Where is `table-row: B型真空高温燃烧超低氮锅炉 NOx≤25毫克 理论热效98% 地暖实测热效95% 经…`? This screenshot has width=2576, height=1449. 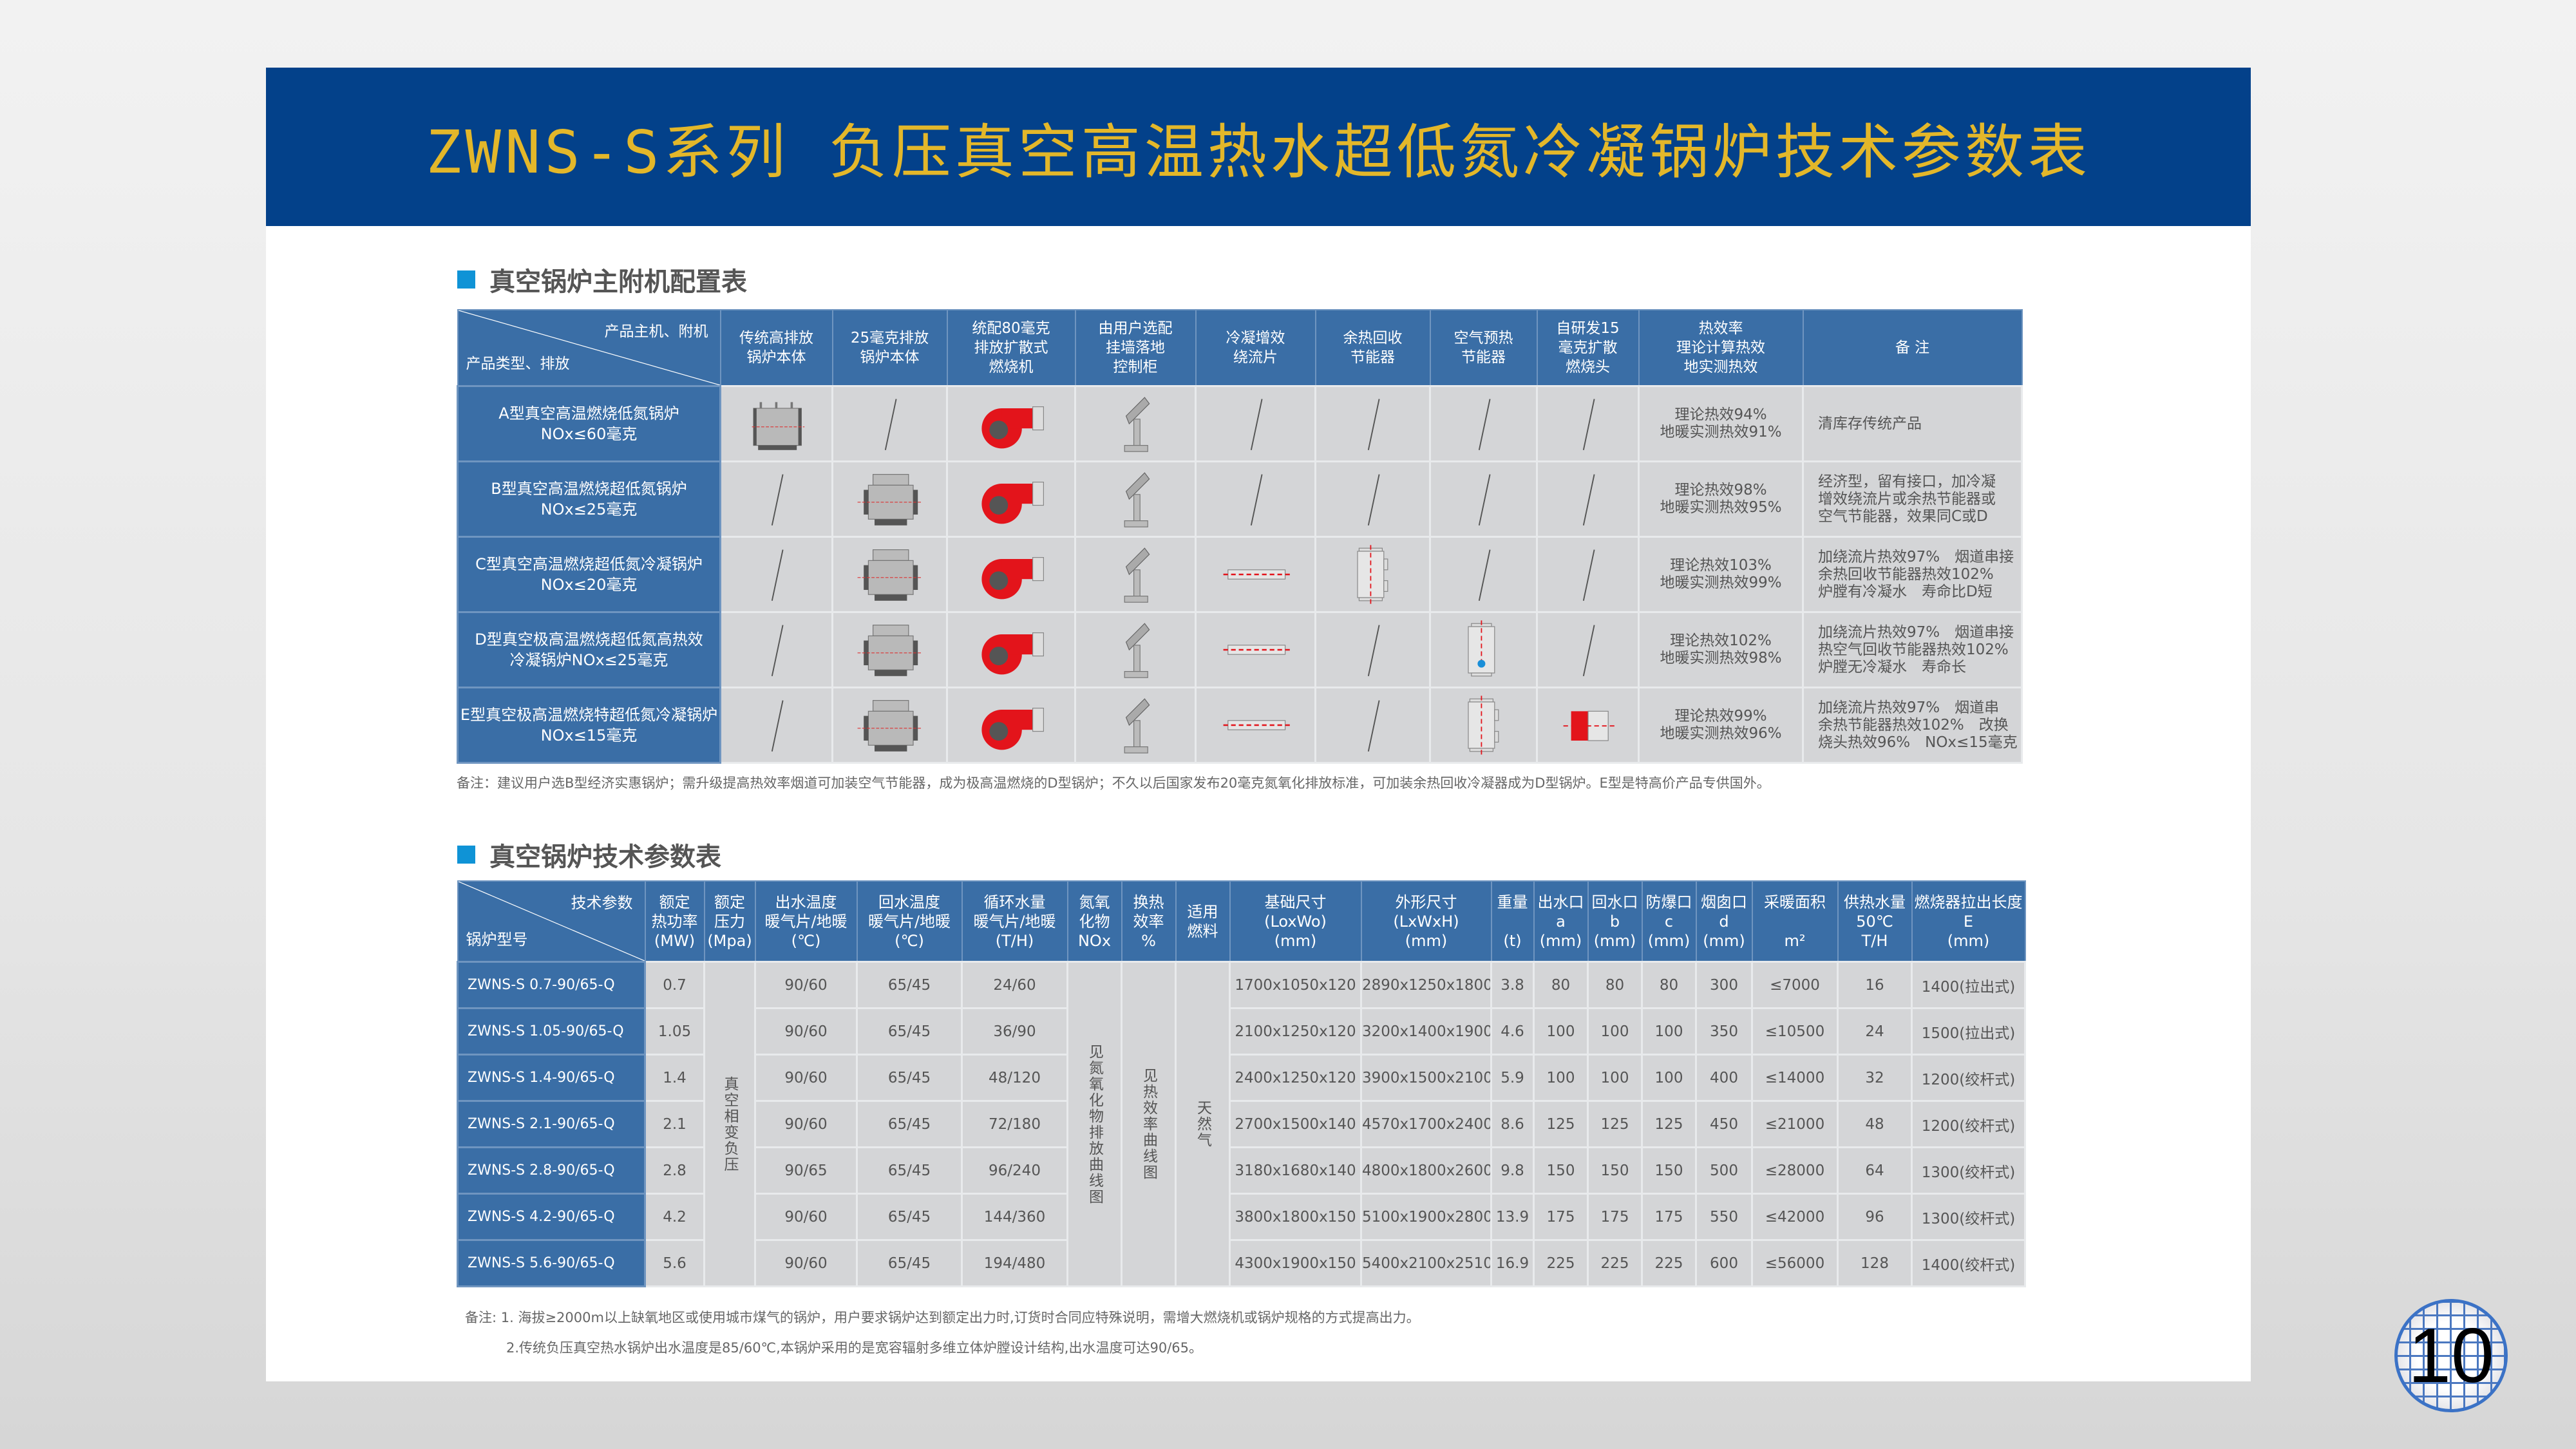
table-row: B型真空高温燃烧超低氮锅炉 NOx≤25毫克 理论热效98% 地暖实测热效95% 经… is located at coordinates (1240, 499).